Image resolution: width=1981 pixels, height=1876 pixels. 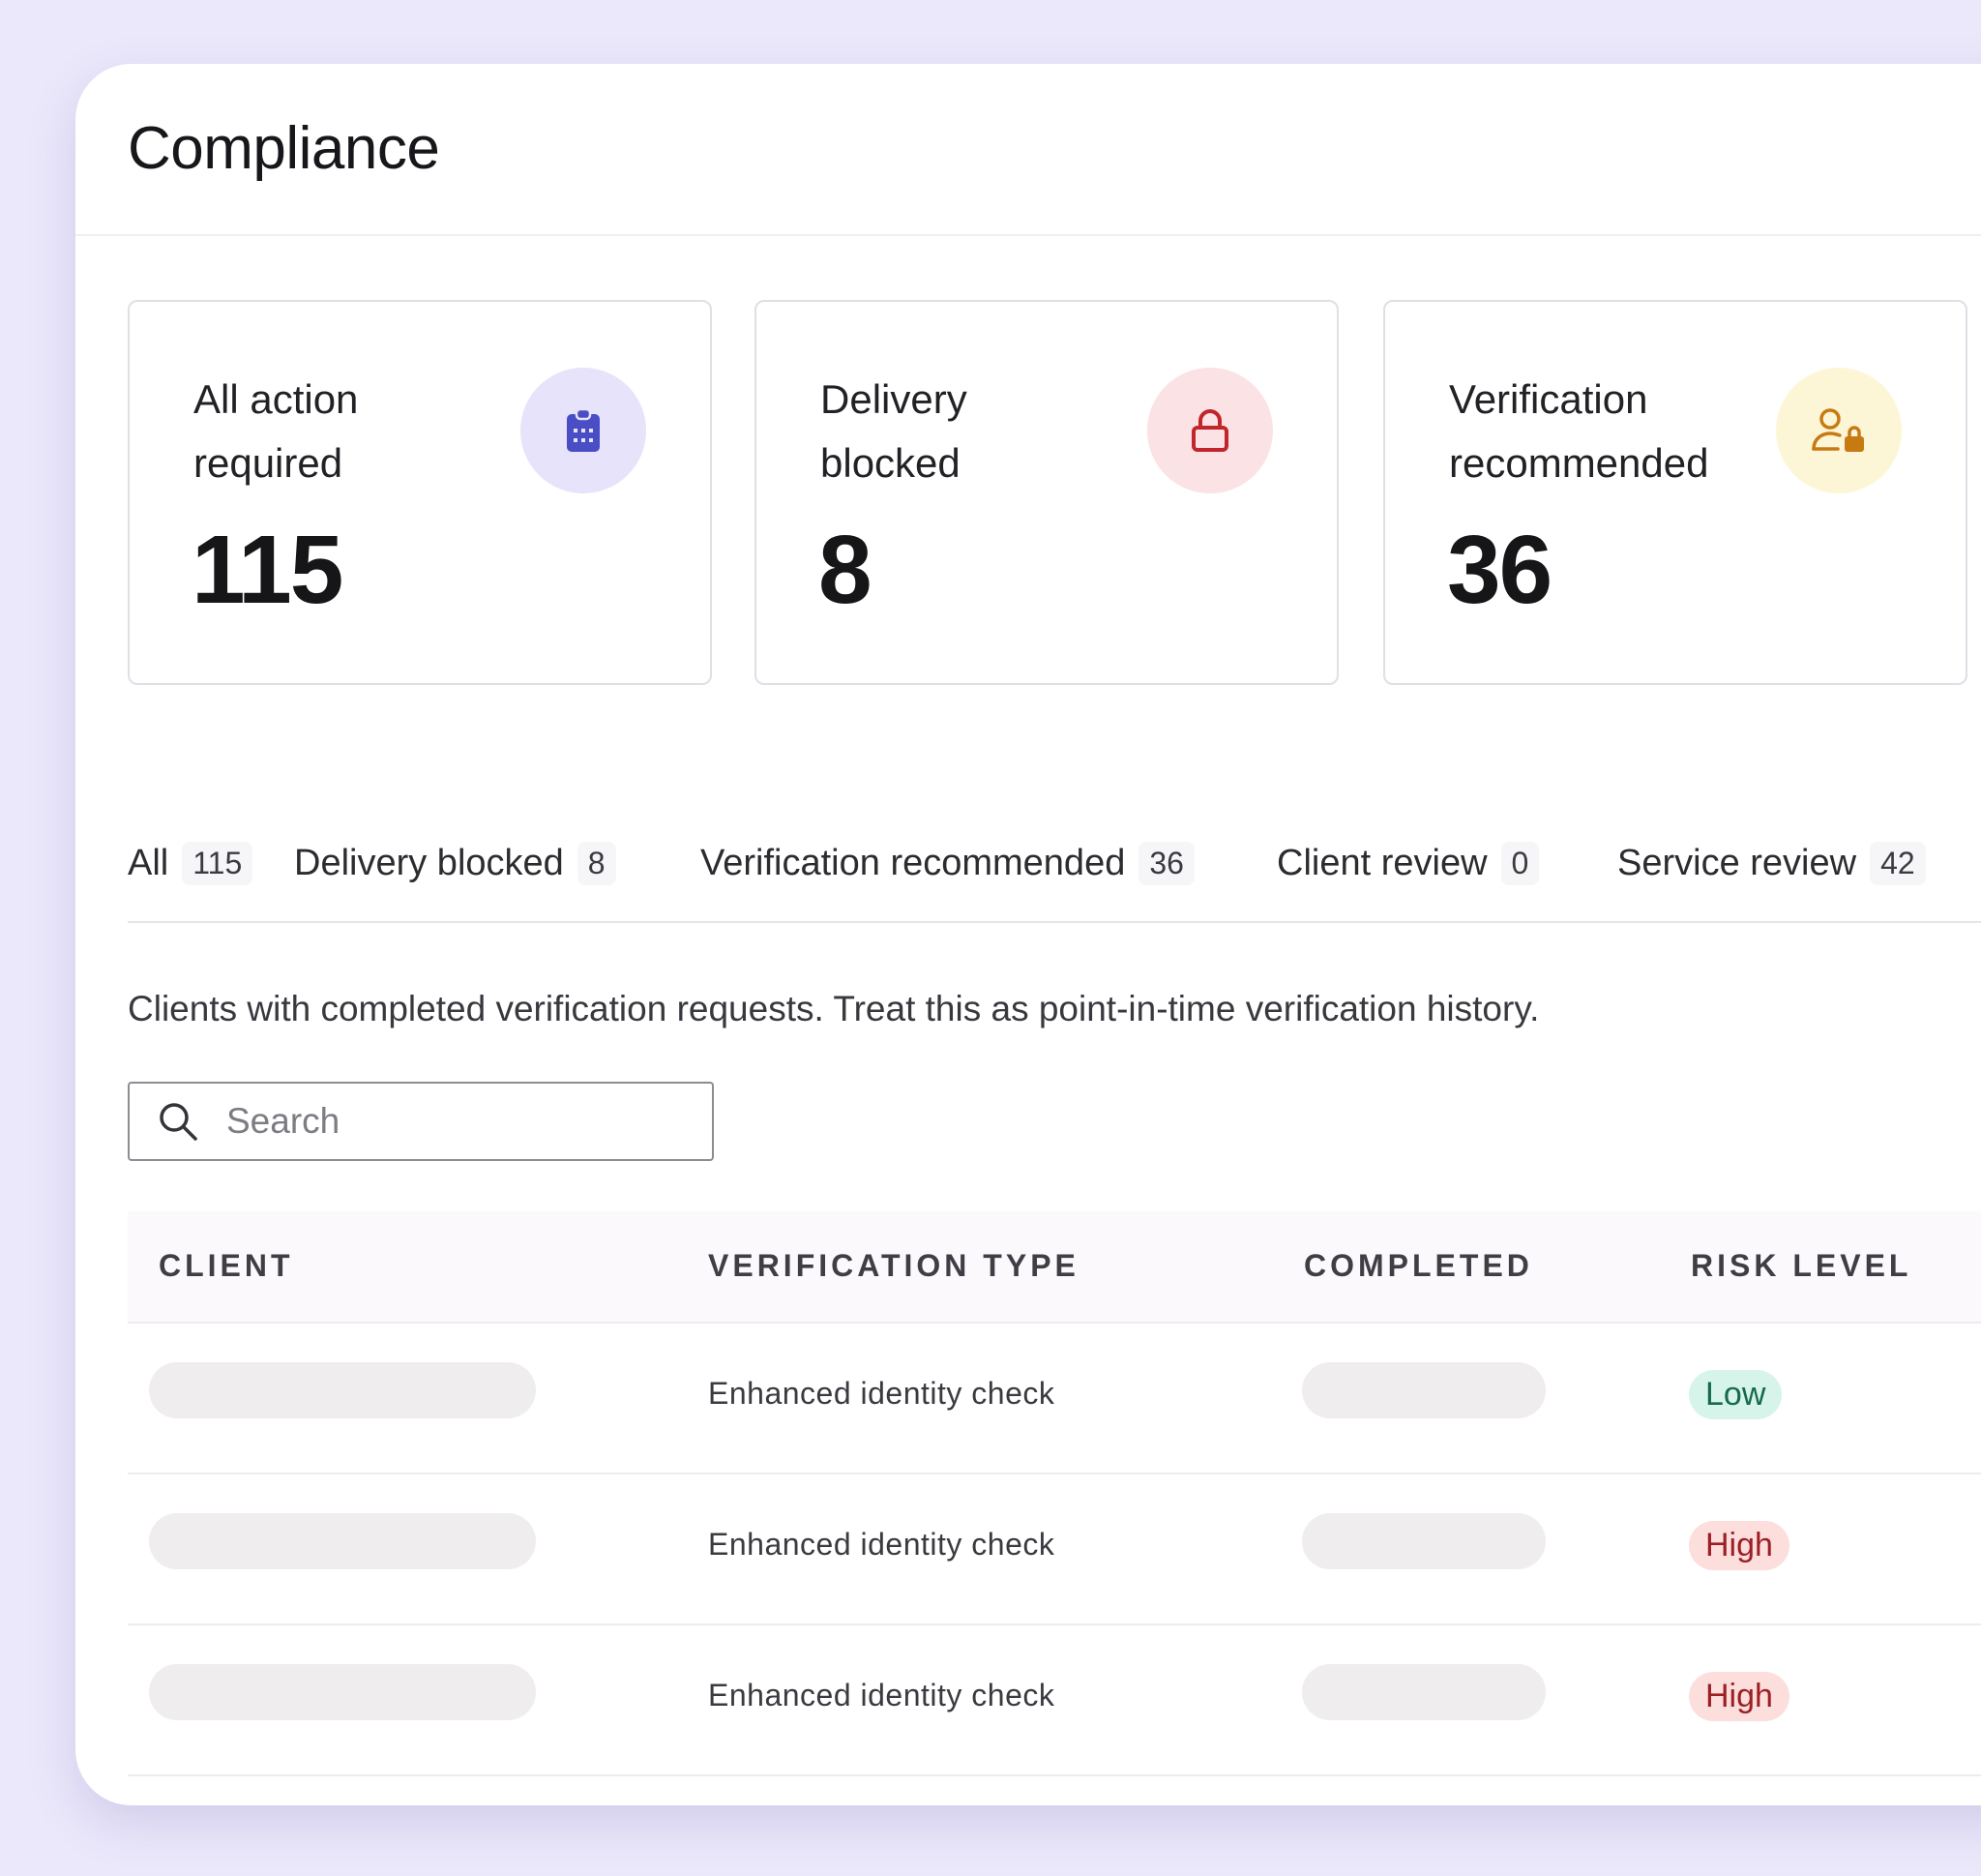 I want to click on tab-label: Service review, so click(x=1737, y=862).